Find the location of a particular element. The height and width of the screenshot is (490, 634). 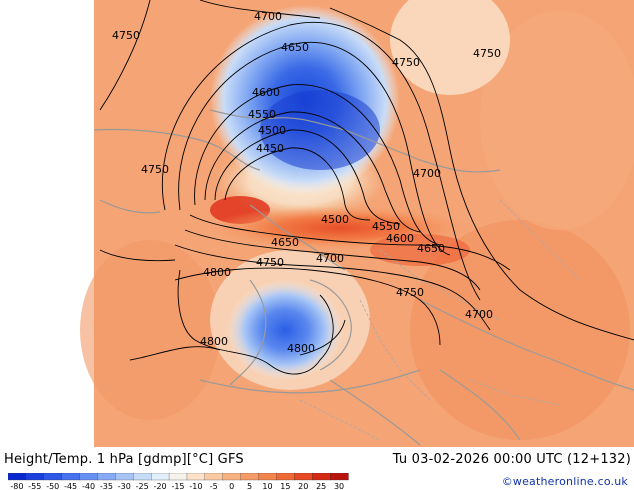

legend-tick-label: -10 is located at coordinates (195, 486).